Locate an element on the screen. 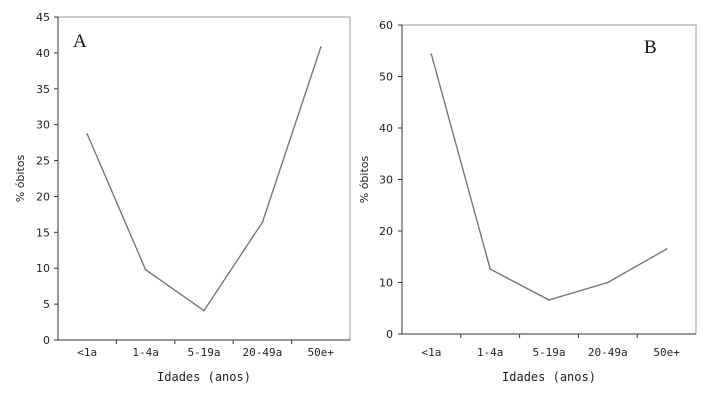 This screenshot has height=414, width=712. panel-letter: A is located at coordinates (80, 41).